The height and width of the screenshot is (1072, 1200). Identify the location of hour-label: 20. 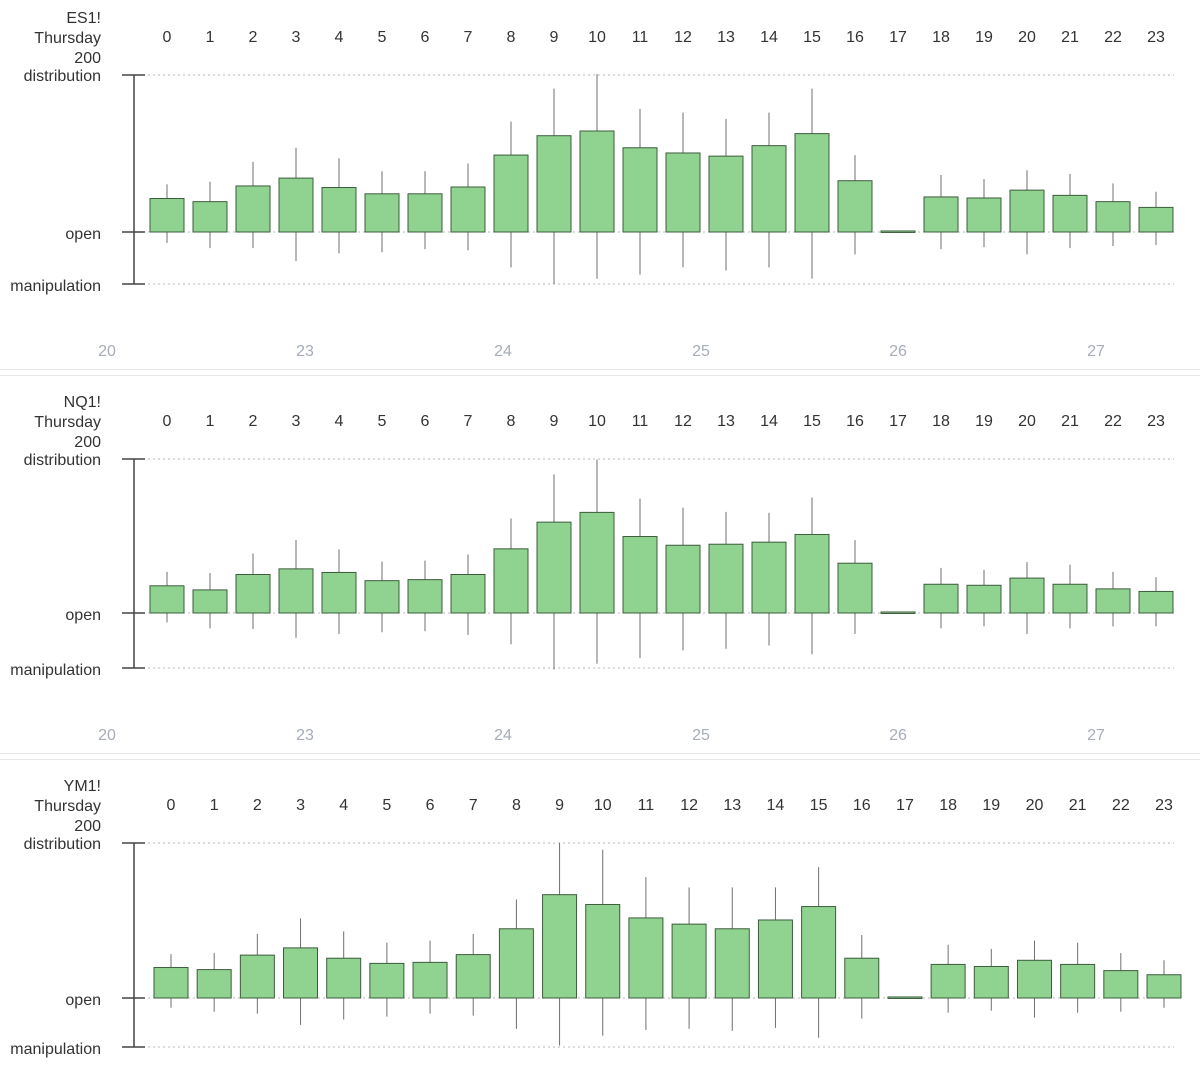
(1035, 805).